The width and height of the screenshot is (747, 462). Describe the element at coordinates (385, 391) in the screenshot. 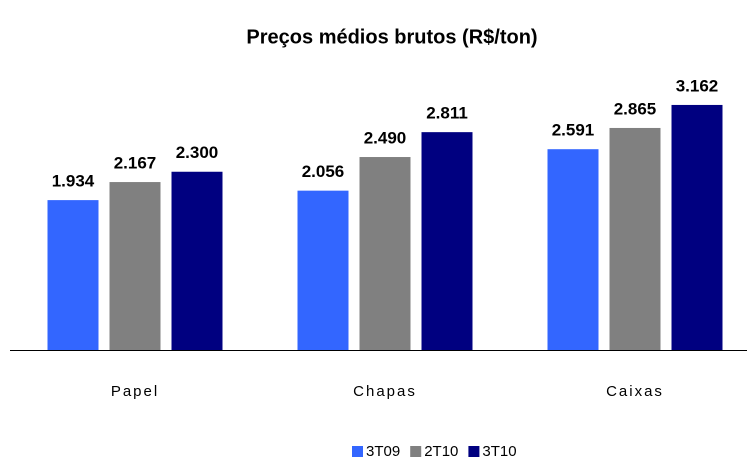

I see `x-tick-label: Chapas` at that location.